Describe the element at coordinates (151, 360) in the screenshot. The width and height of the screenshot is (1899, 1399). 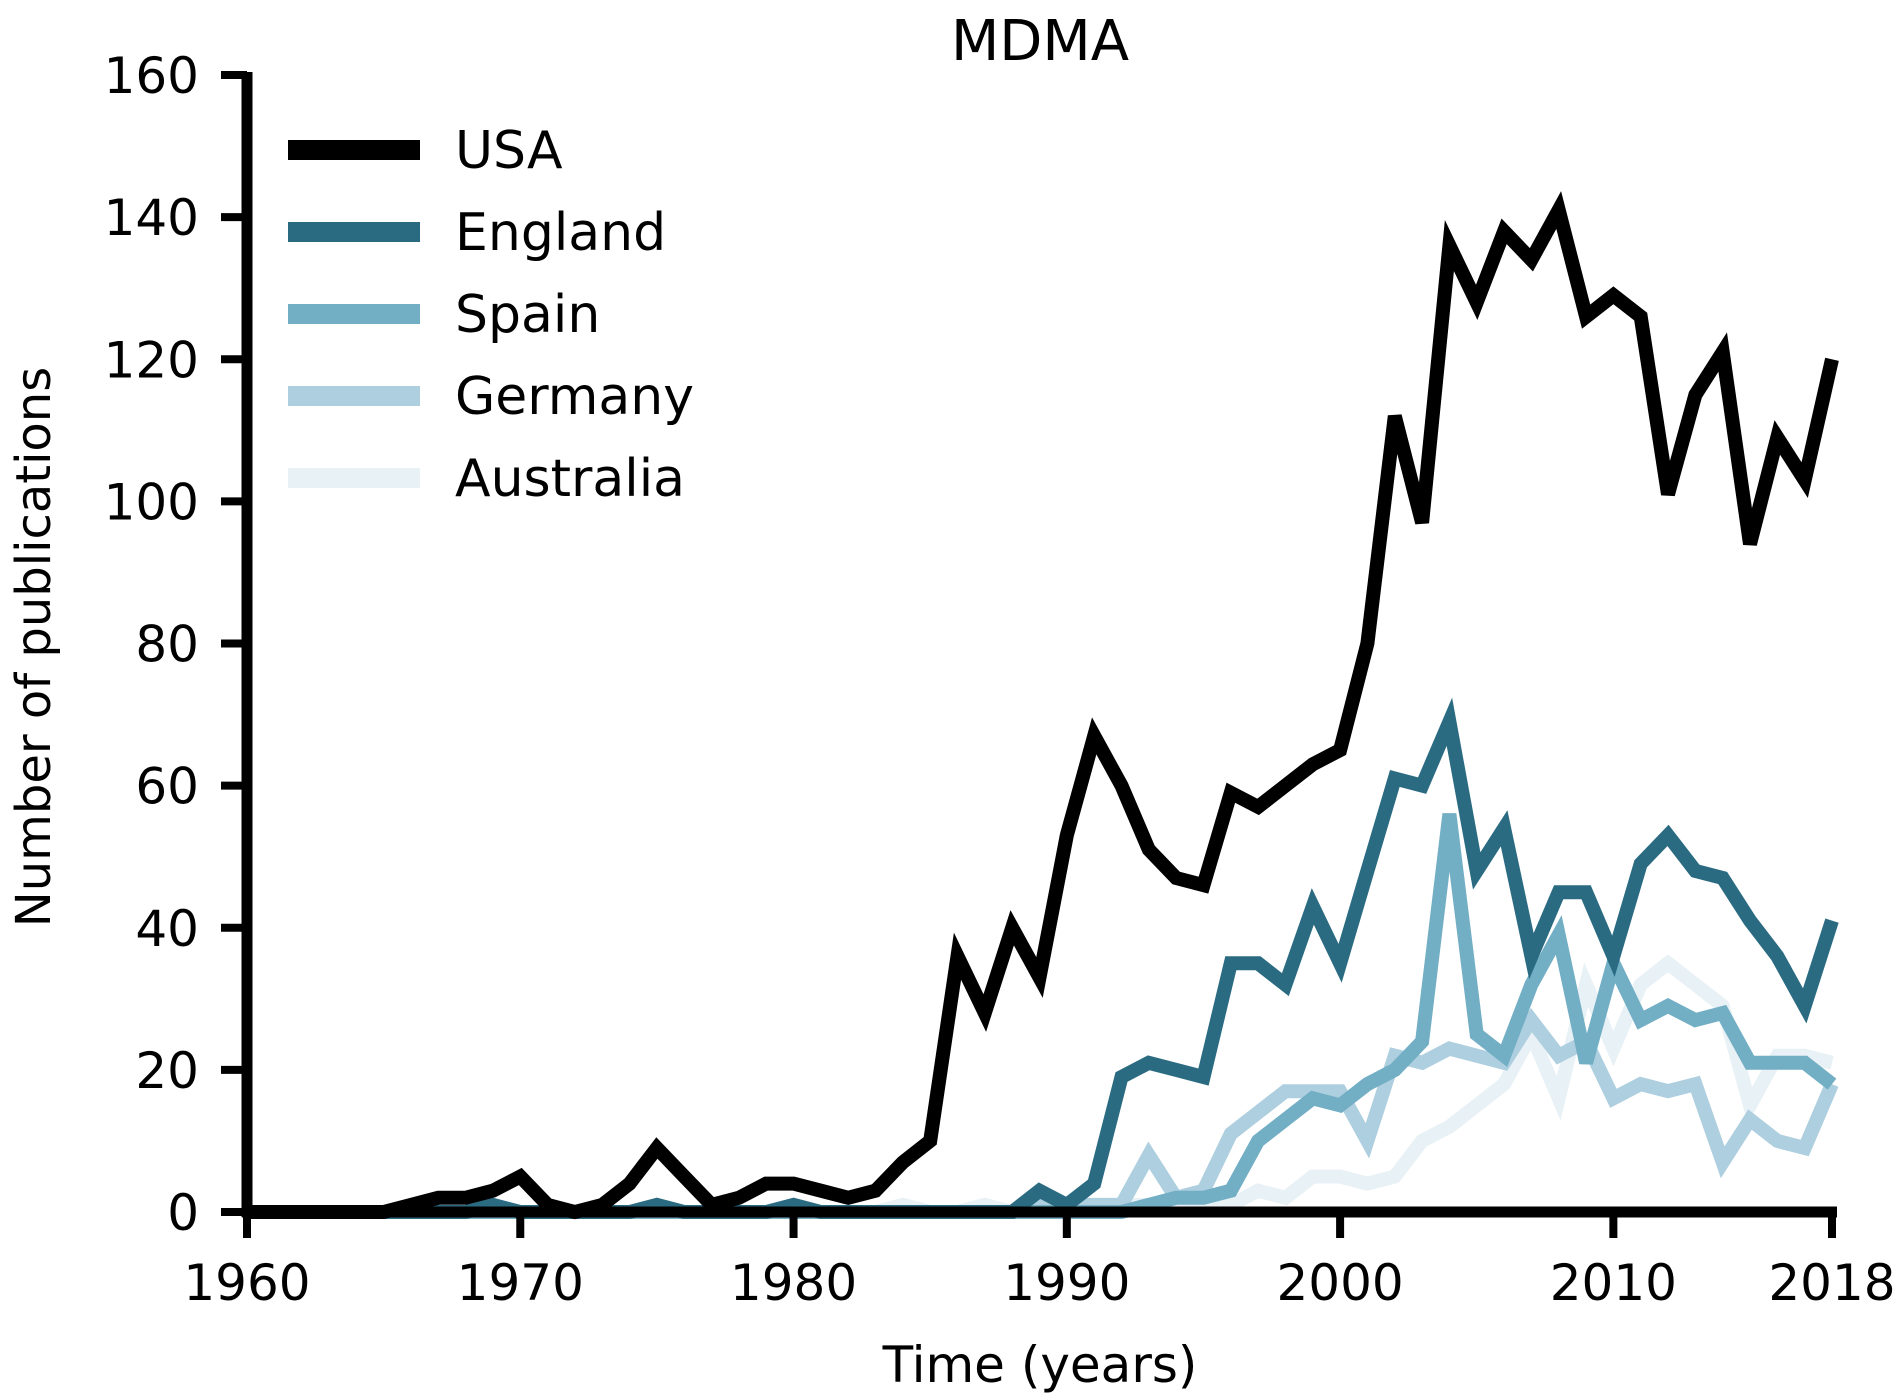
I see `y-tick-label: 120` at that location.